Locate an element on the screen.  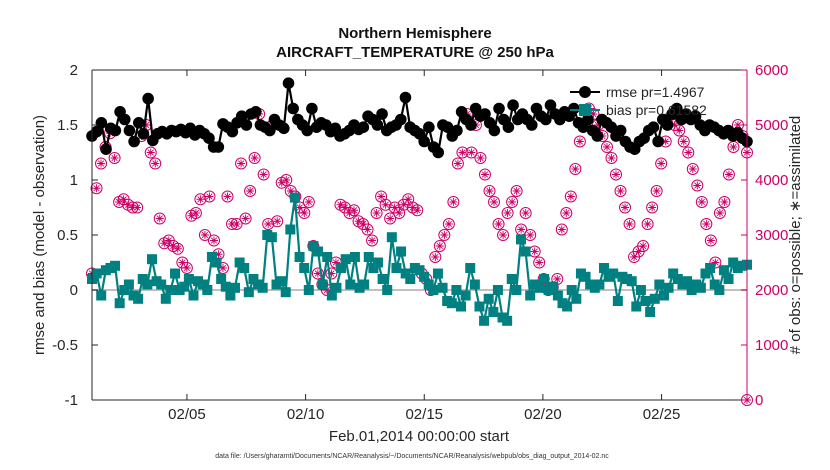
y-tick-label-right: 2000 is located at coordinates (771, 290).